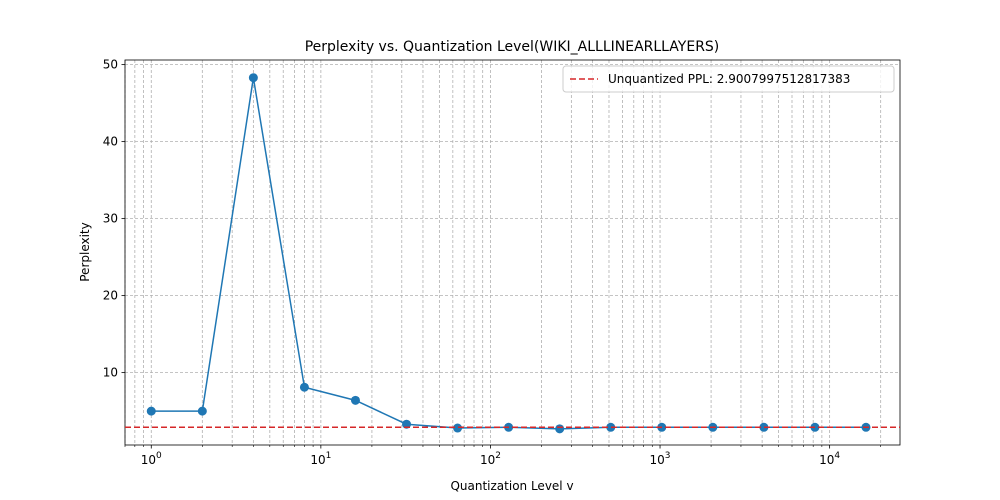 The image size is (1000, 500). Describe the element at coordinates (110, 65) in the screenshot. I see `y-tick-label: 50` at that location.